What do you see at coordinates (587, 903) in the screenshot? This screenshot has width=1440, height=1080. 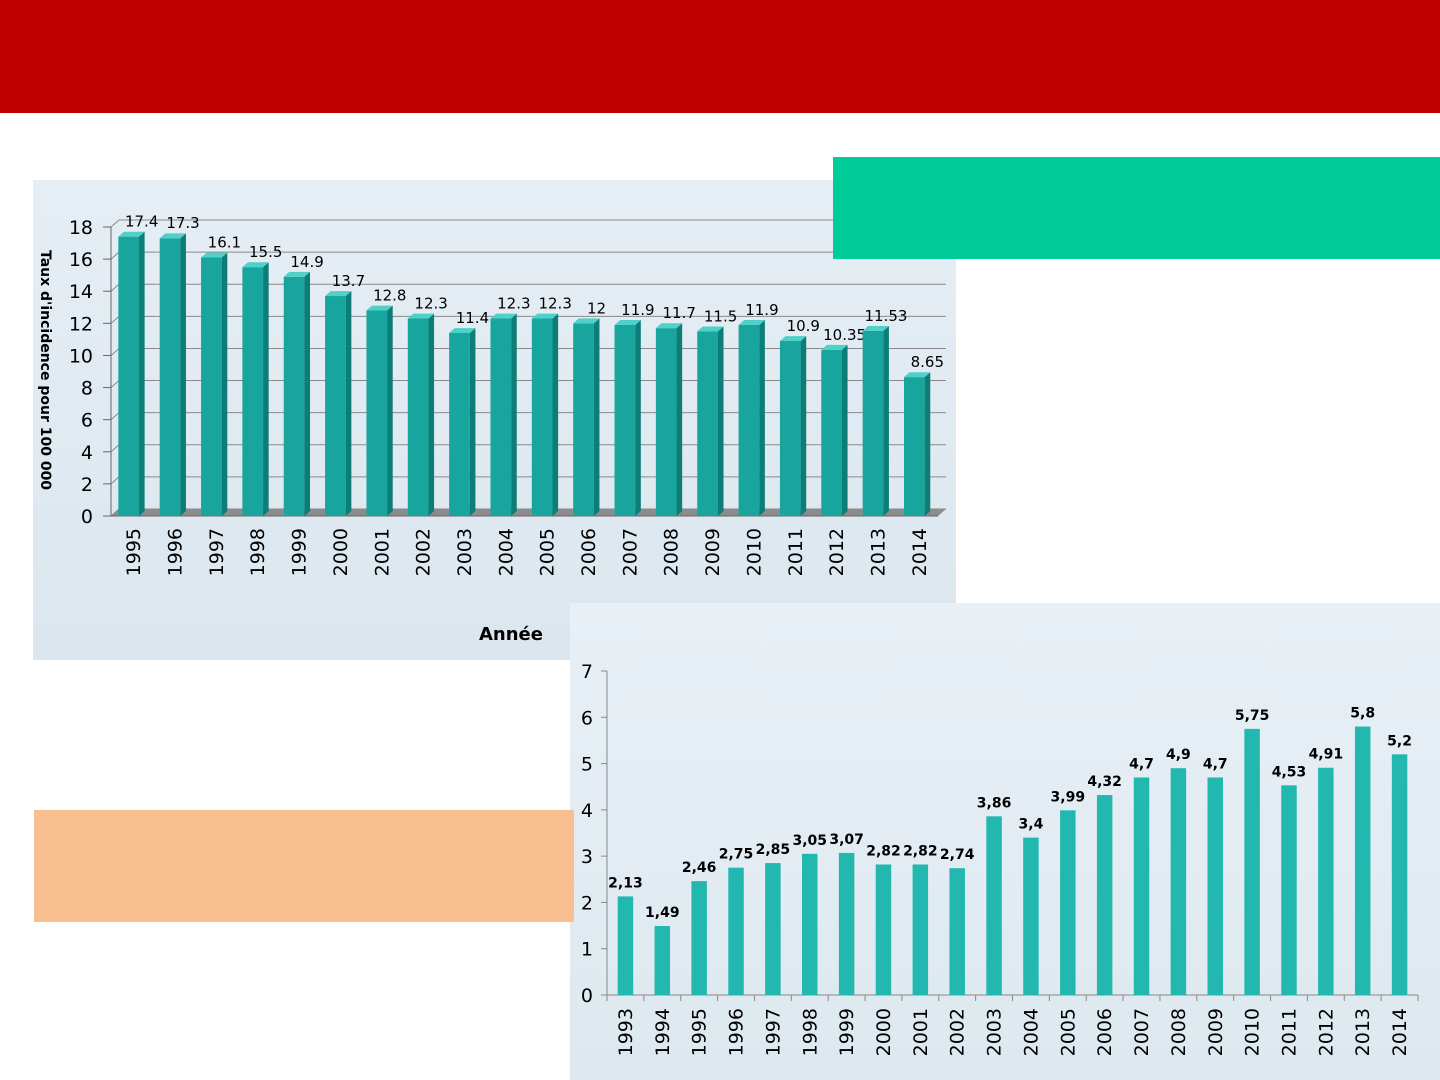 I see `y-tick-label: 2` at bounding box center [587, 903].